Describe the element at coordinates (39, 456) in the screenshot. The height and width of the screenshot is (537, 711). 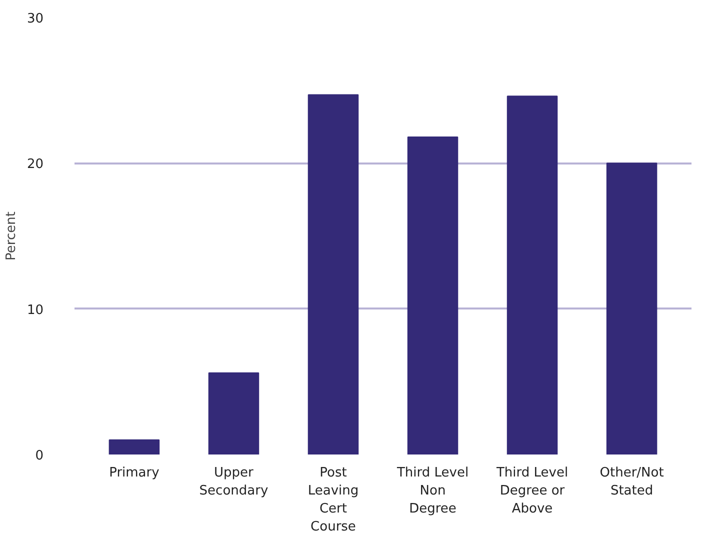
I see `y-tick-label: 0` at that location.